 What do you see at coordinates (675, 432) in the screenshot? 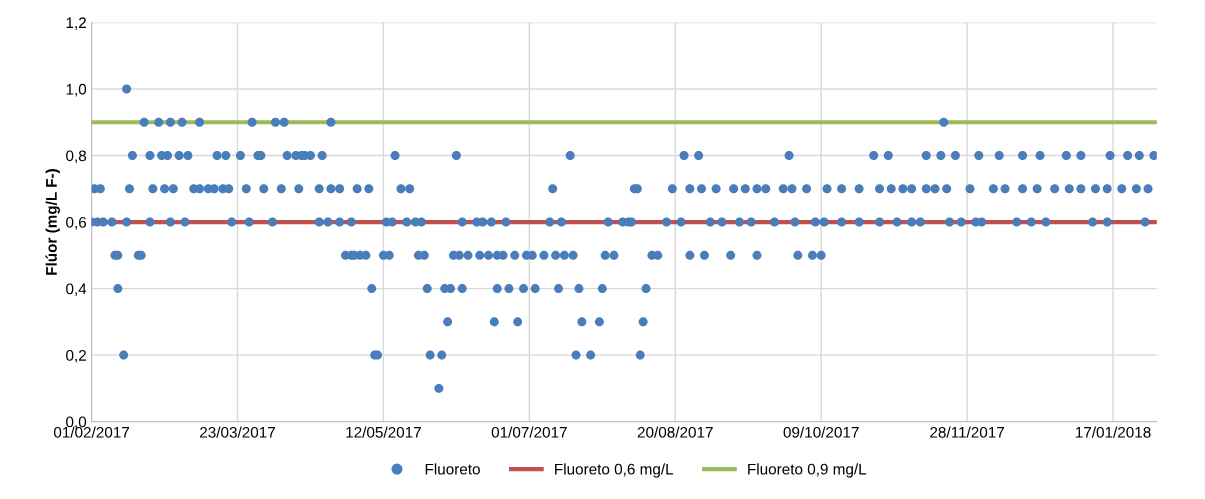
I see `x-tick-label: 20/08/2017` at bounding box center [675, 432].